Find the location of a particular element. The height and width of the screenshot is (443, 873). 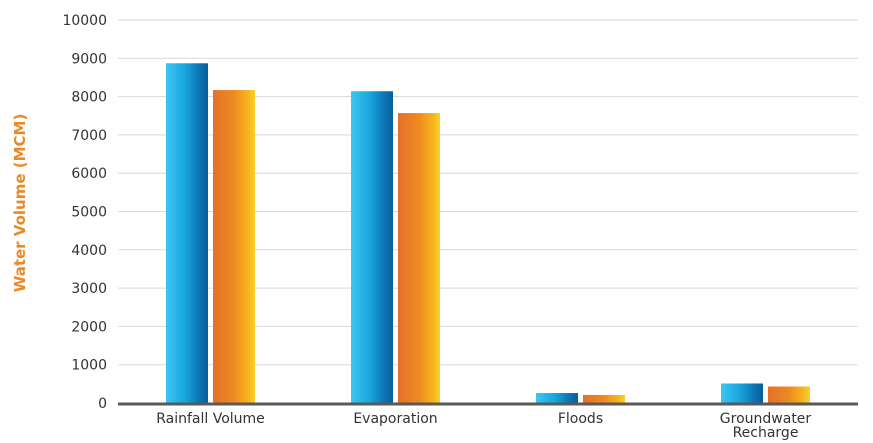

y-tick-label: 4000 is located at coordinates (89, 251).